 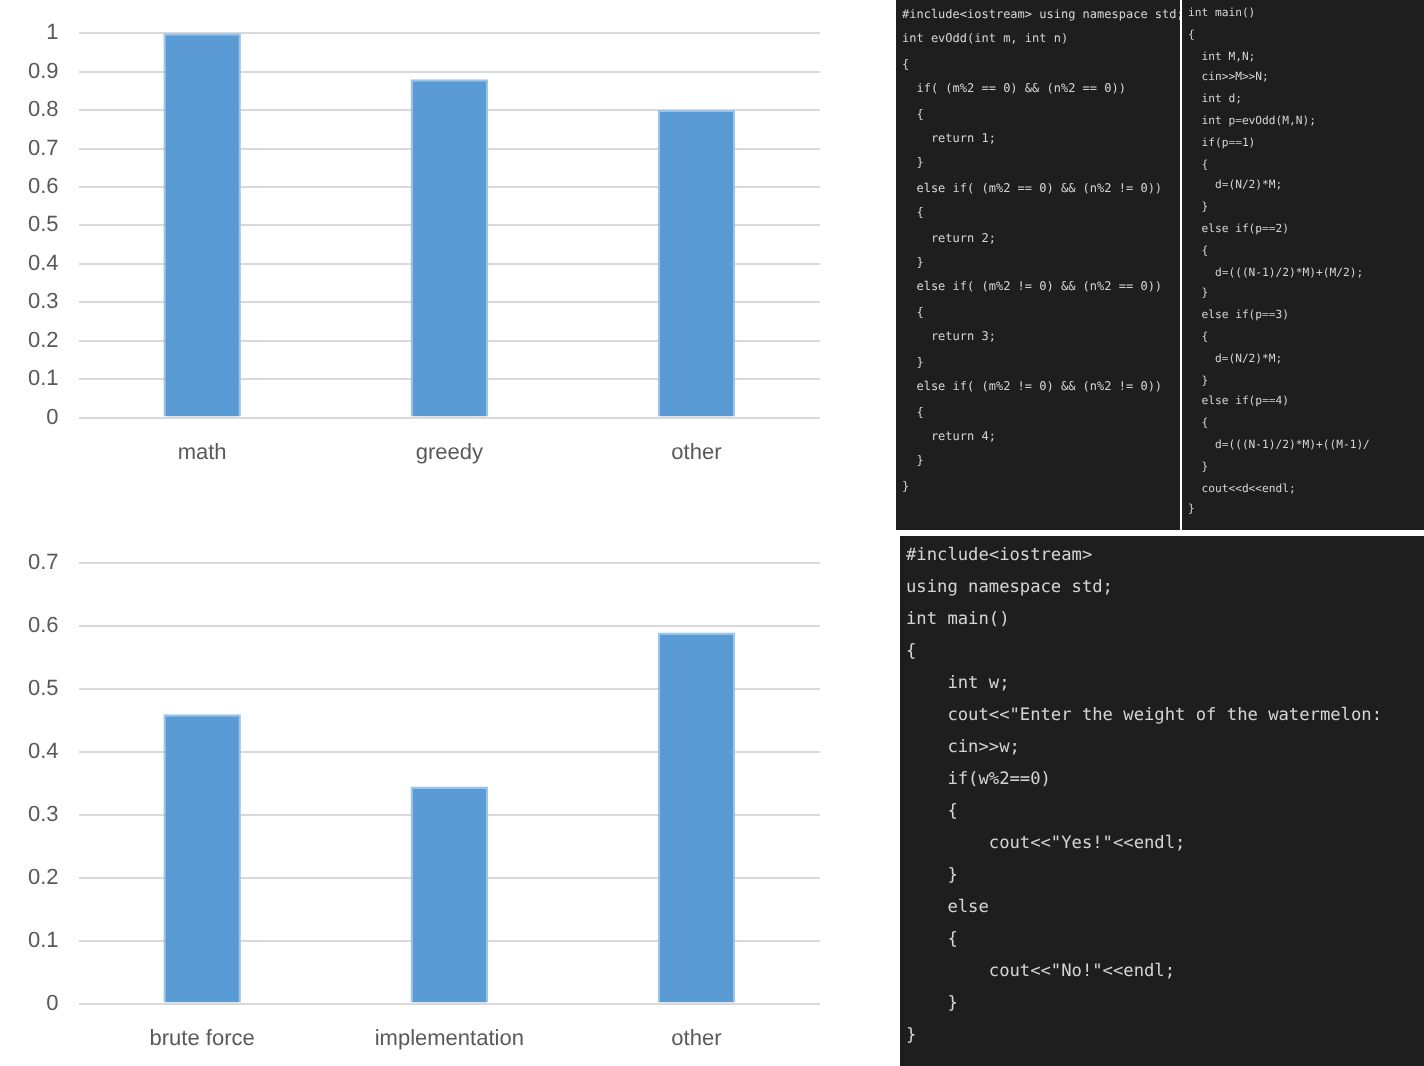 I want to click on text: cout<<"No!"<<endl;, so click(x=1082, y=973).